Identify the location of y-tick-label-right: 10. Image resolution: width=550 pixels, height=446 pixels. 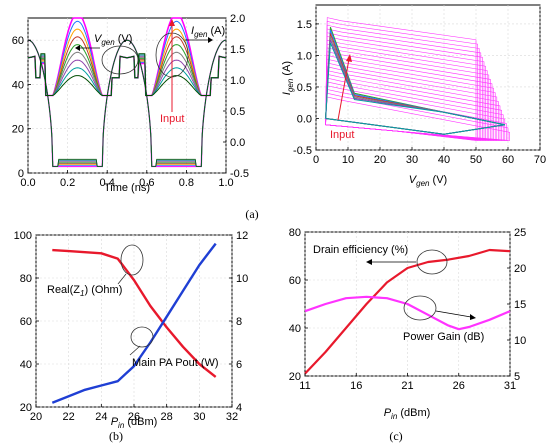
(242, 279).